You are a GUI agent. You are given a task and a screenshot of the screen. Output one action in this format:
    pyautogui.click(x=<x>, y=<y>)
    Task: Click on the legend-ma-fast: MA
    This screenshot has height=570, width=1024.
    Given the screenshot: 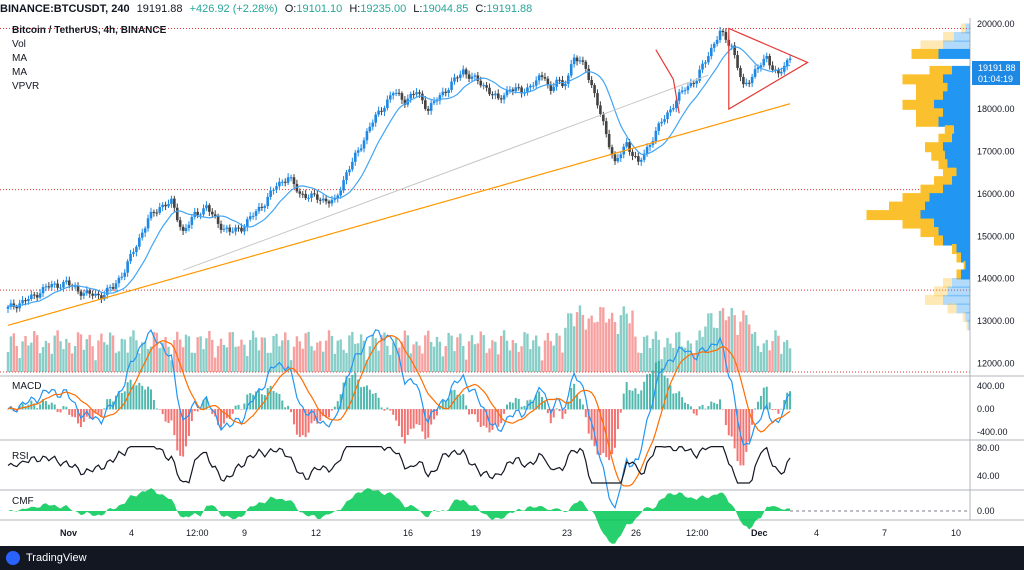 What is the action you would take?
    pyautogui.click(x=19, y=58)
    